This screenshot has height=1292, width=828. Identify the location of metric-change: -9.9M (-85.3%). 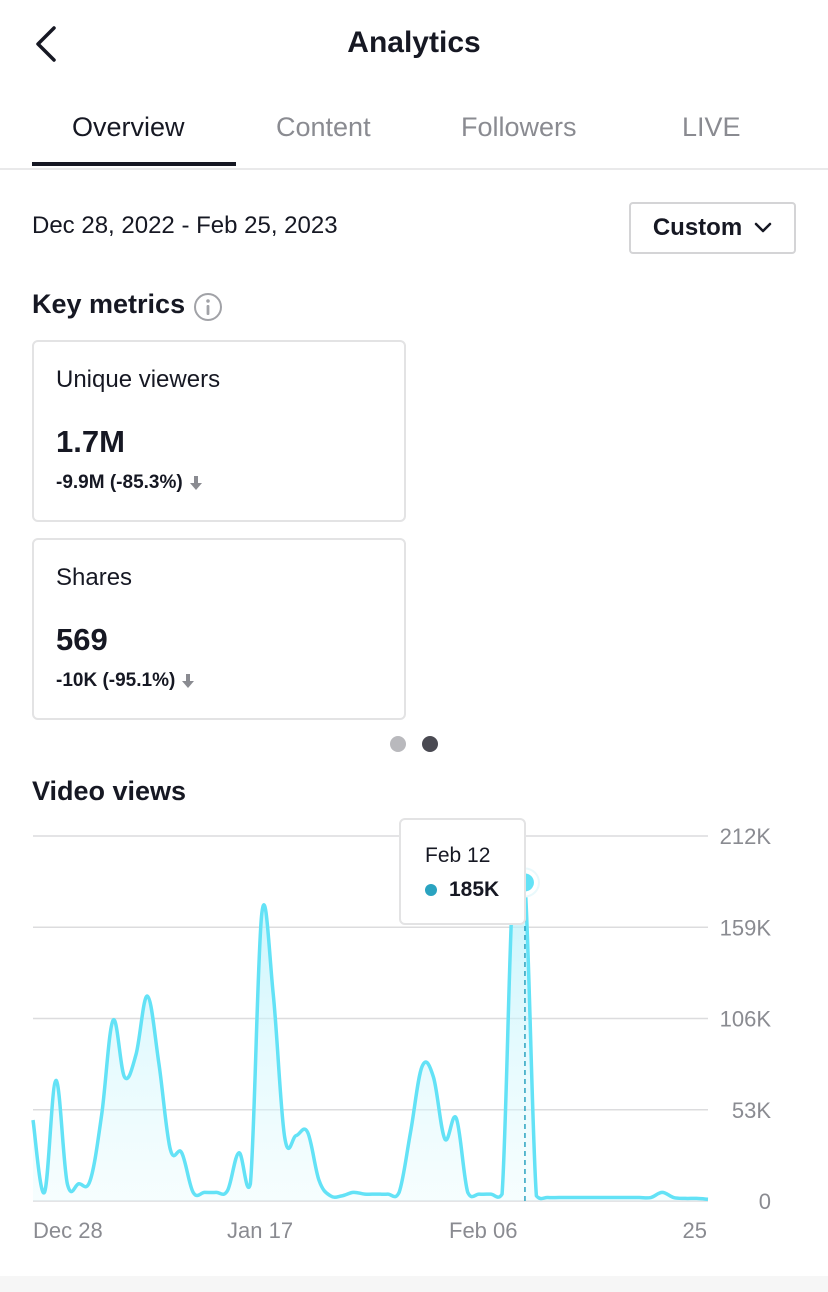
(129, 483).